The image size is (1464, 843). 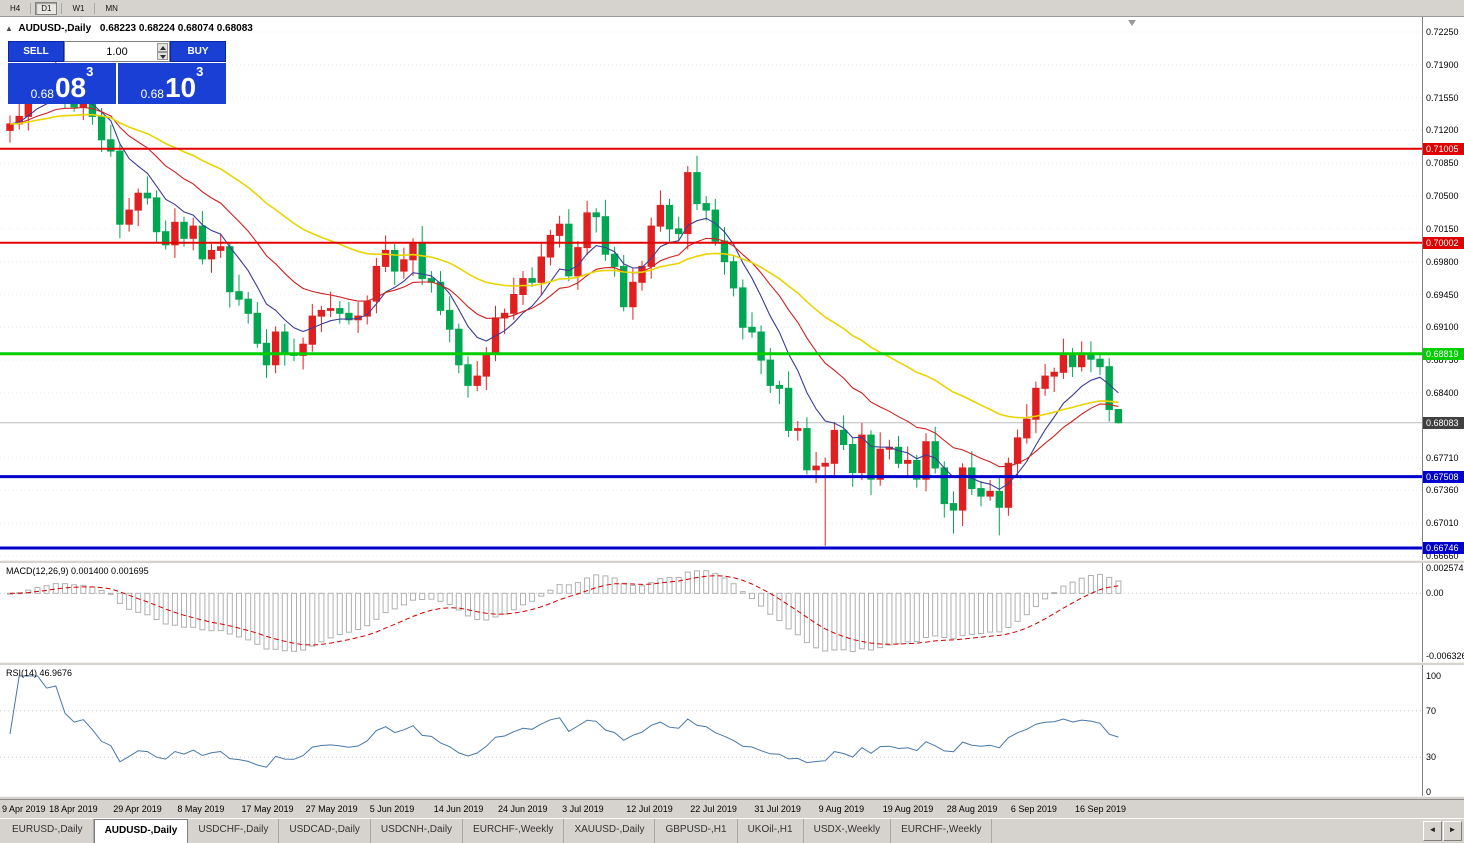 What do you see at coordinates (1442, 97) in the screenshot?
I see `axis-label: 0.71550` at bounding box center [1442, 97].